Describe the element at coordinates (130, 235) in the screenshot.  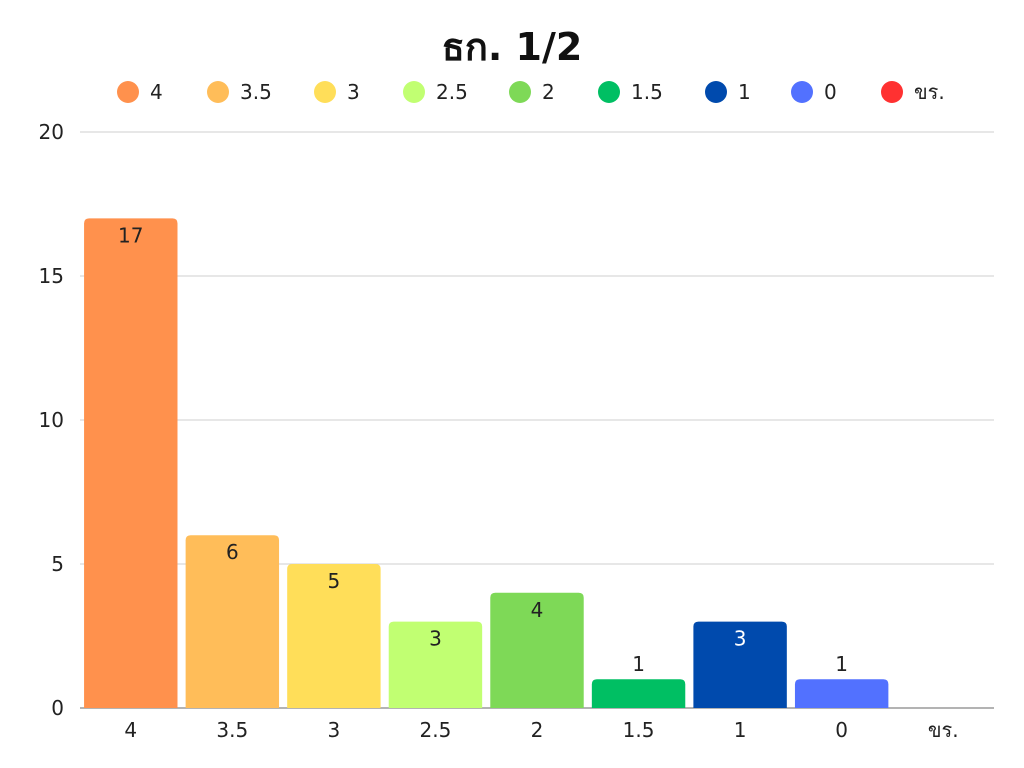
I see `data-label: 17` at that location.